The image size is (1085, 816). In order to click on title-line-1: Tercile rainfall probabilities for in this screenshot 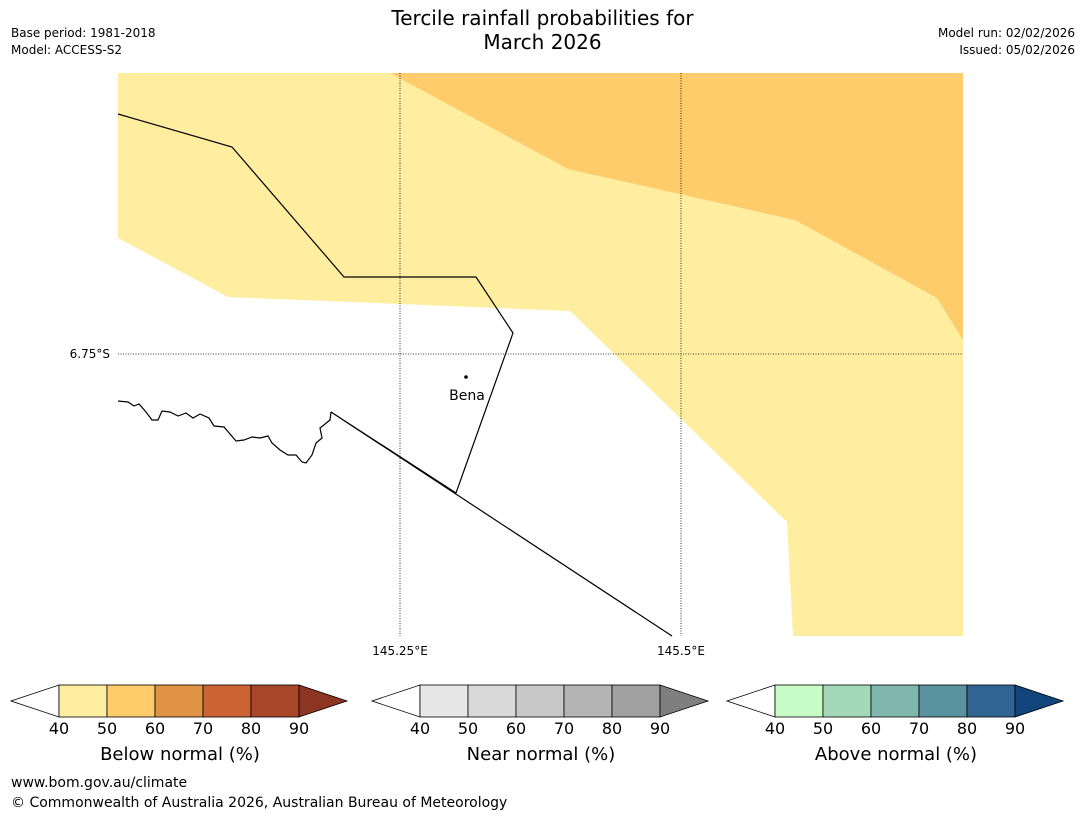, I will do `click(542, 18)`.